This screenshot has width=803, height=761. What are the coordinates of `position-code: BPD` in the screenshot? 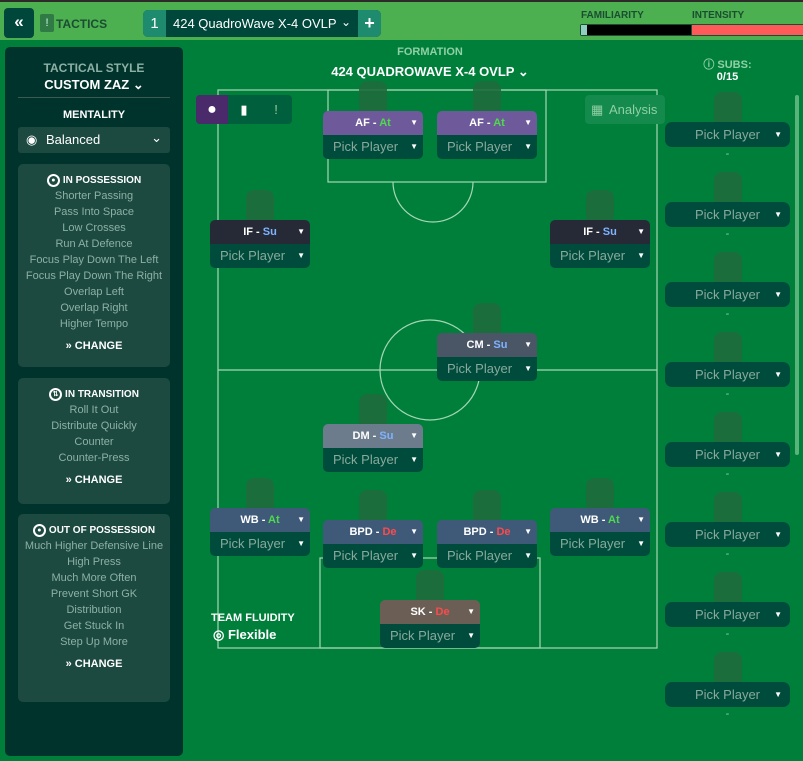 It's located at (475, 532).